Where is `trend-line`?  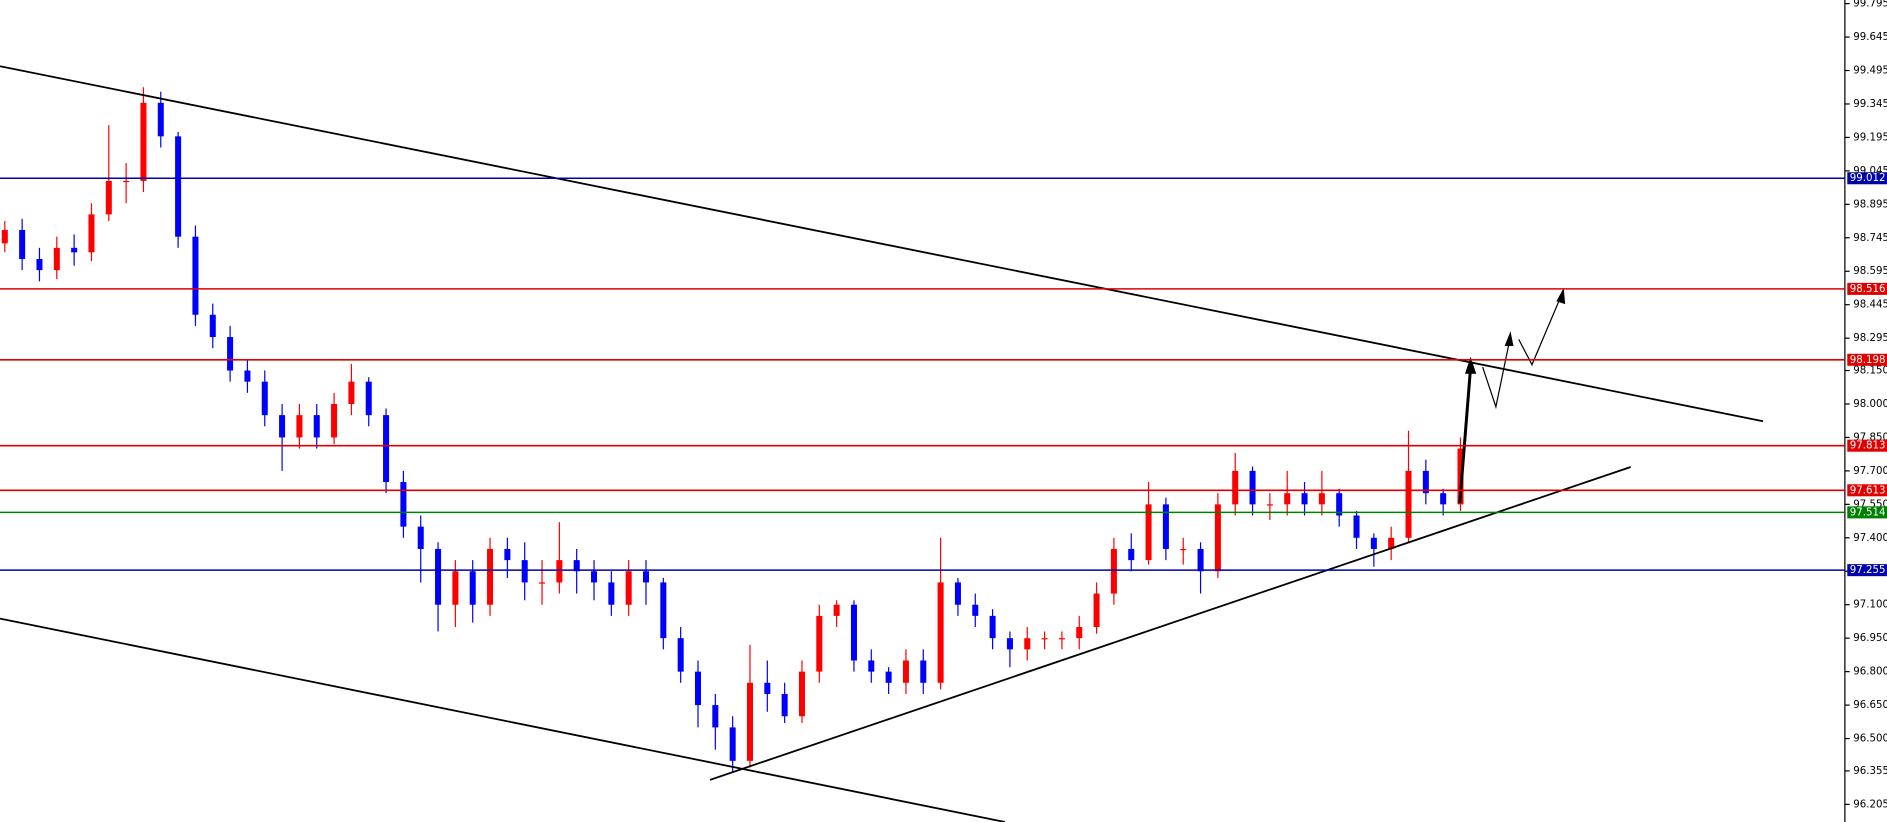 trend-line is located at coordinates (503, 719).